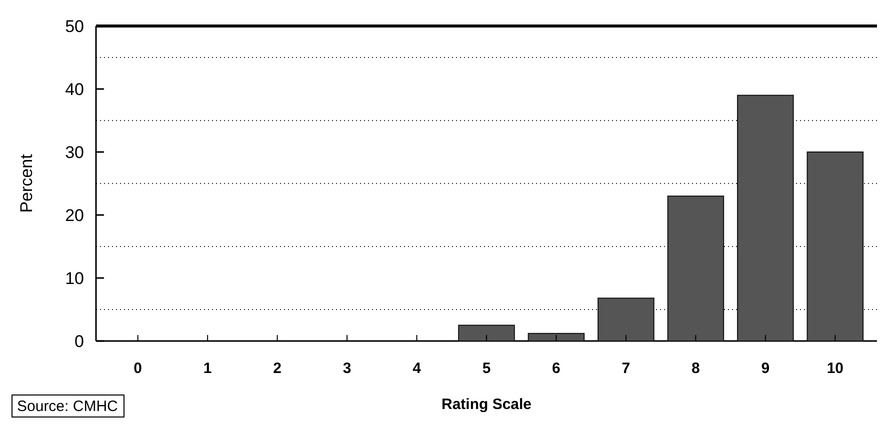 The image size is (893, 429). What do you see at coordinates (67, 406) in the screenshot?
I see `source-note: Source: CMHC` at bounding box center [67, 406].